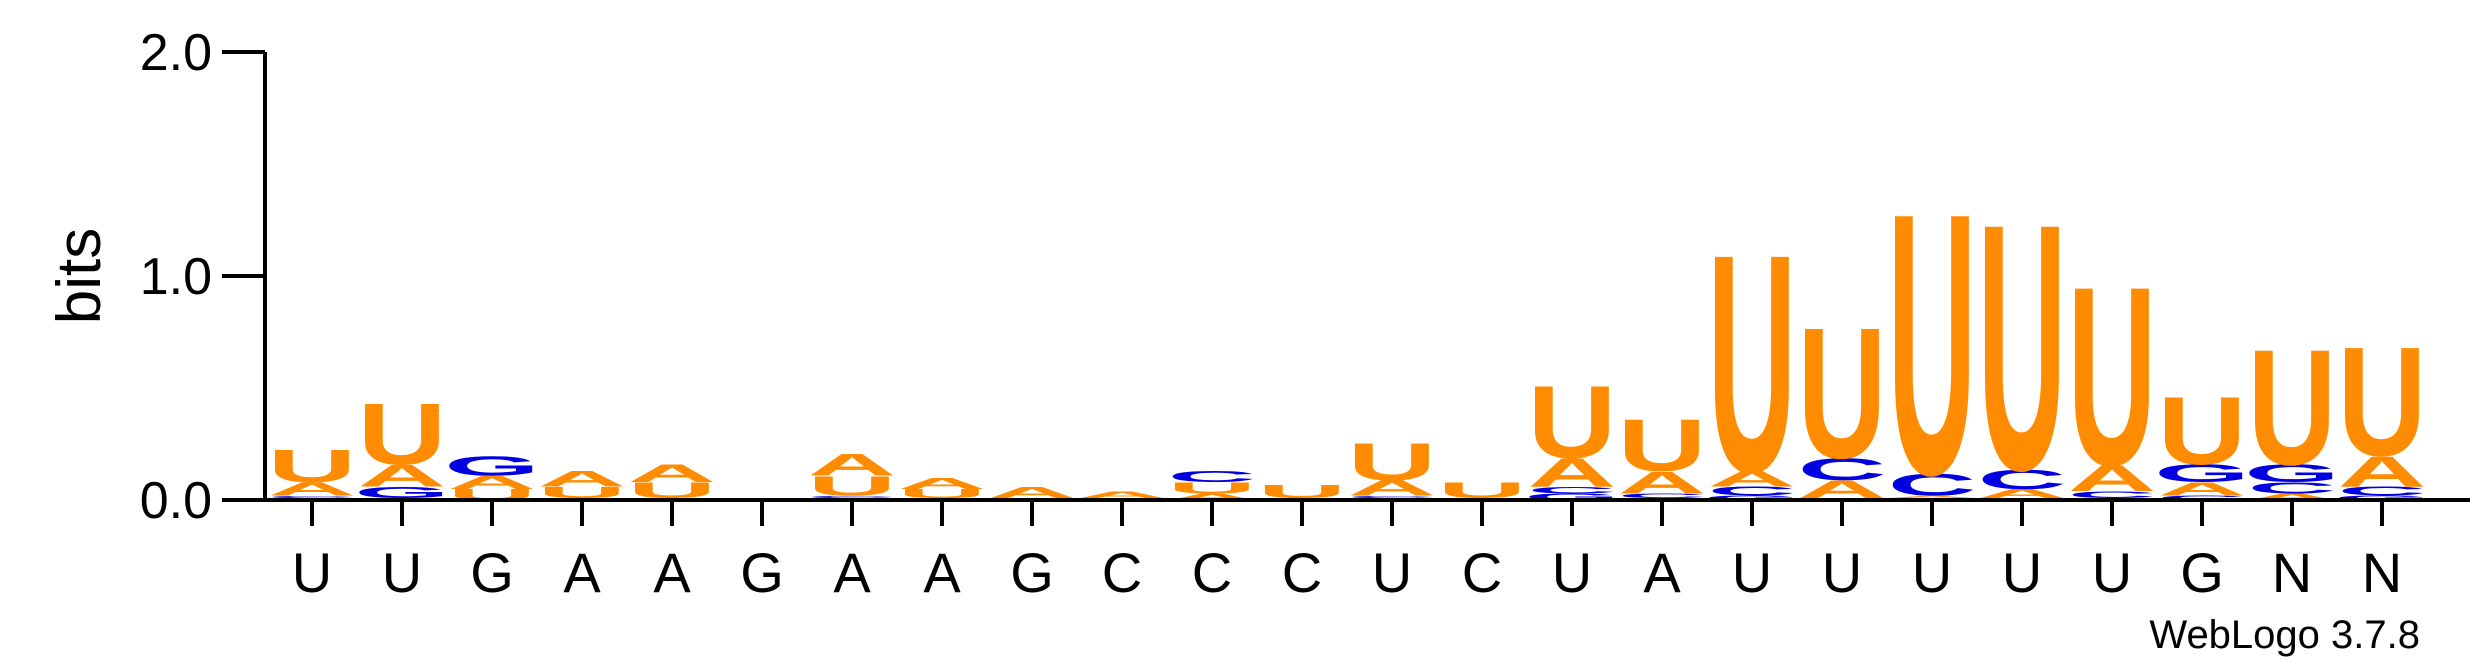  What do you see at coordinates (176, 501) in the screenshot?
I see `y-tick-label: 0.0` at bounding box center [176, 501].